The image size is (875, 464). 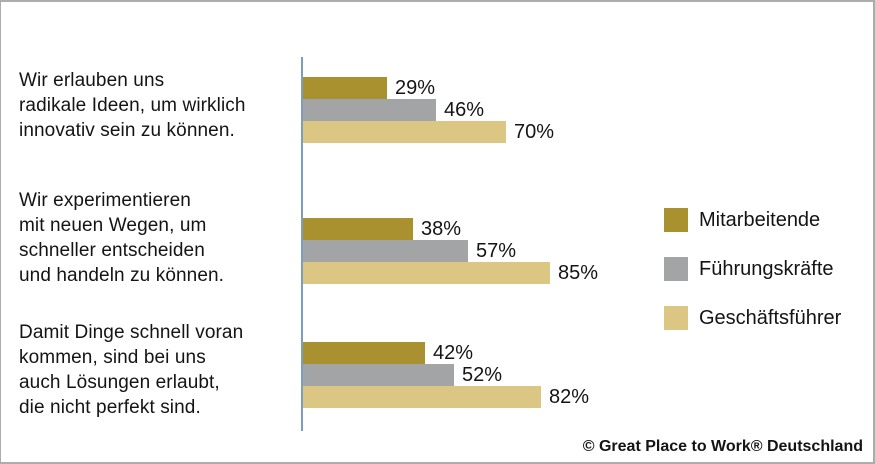 I want to click on y-axis-line, so click(x=302, y=244).